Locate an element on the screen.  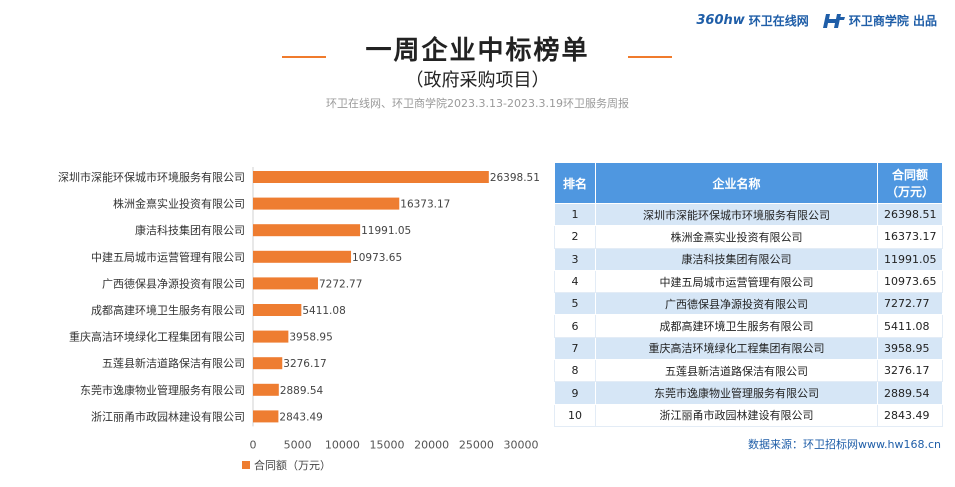
company-cell: 浙江丽甬市政园林建设有限公司 is located at coordinates (736, 415).